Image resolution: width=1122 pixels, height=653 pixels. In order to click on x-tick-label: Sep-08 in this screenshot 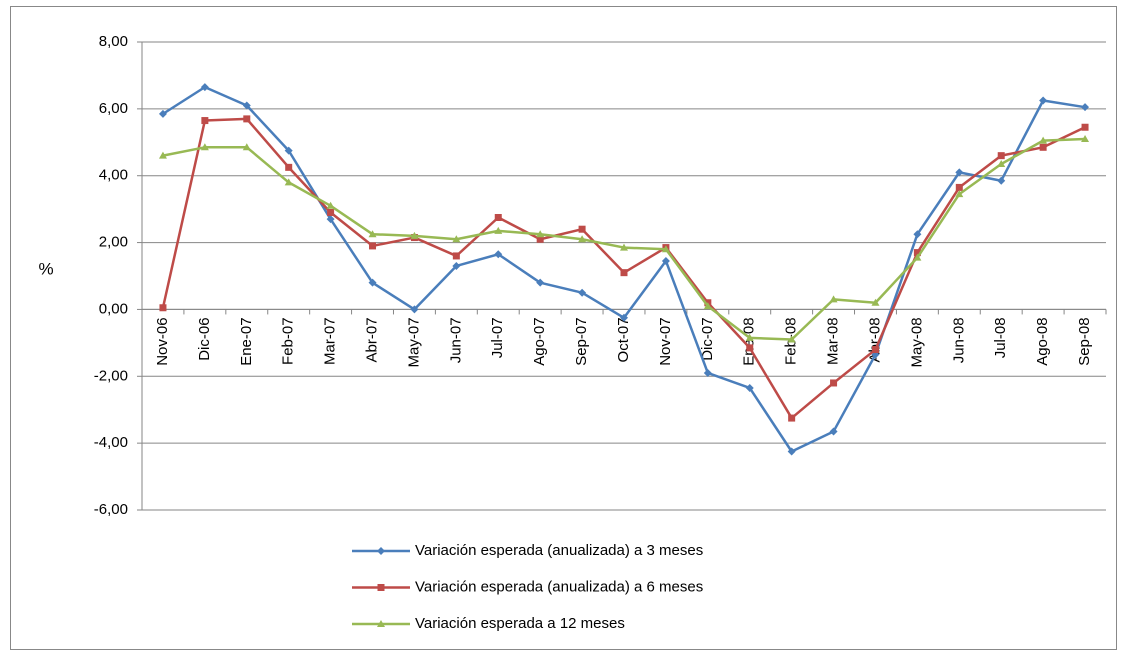, I will do `click(1084, 341)`.